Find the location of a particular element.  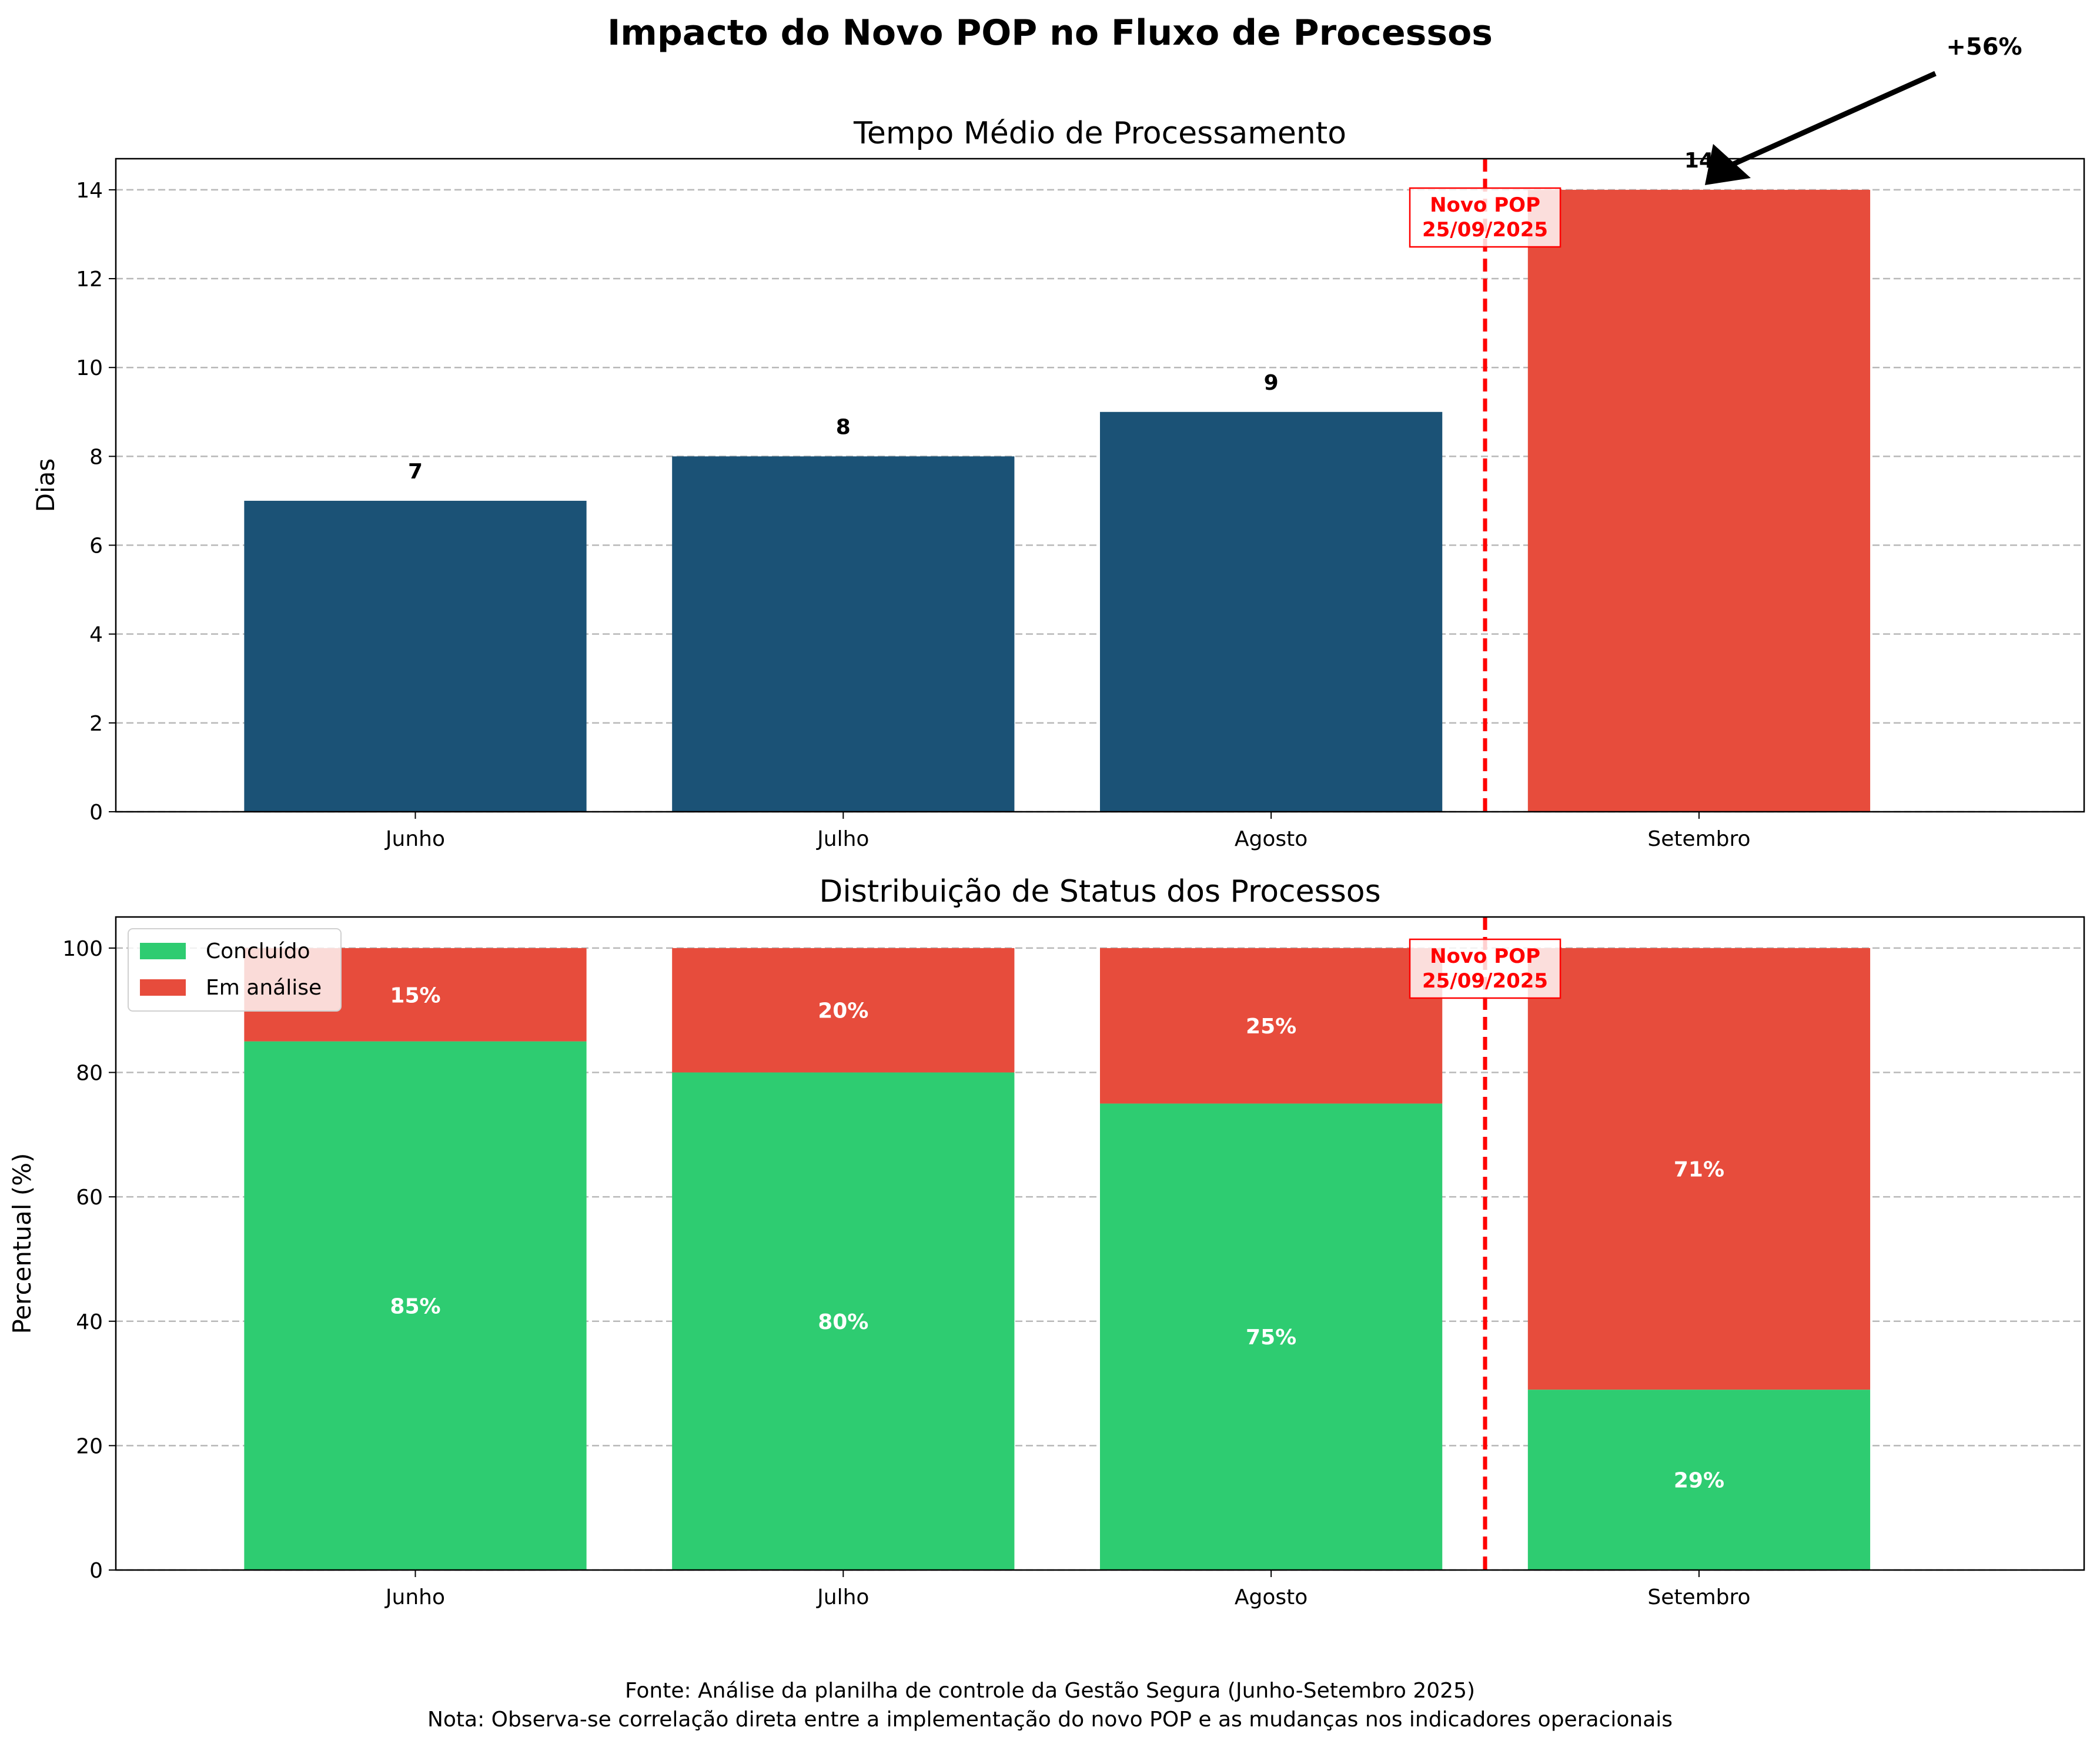

c1-bar-value-label: 9 is located at coordinates (1271, 383).